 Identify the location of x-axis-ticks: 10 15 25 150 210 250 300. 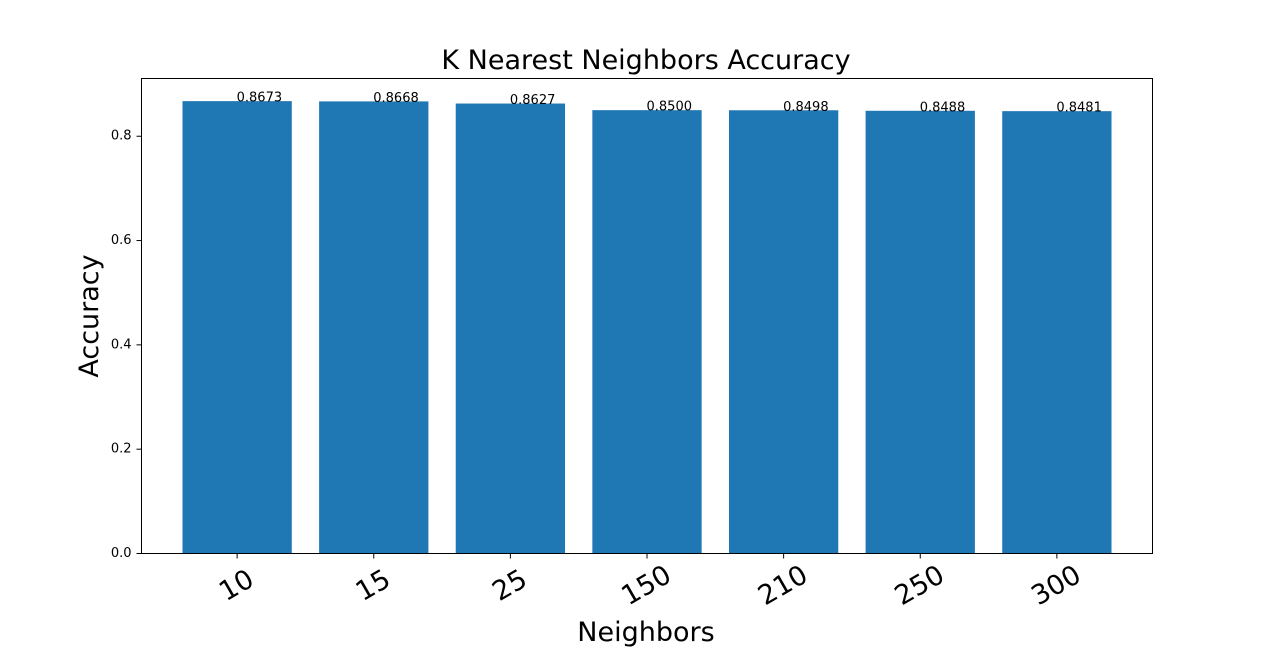
(650, 582).